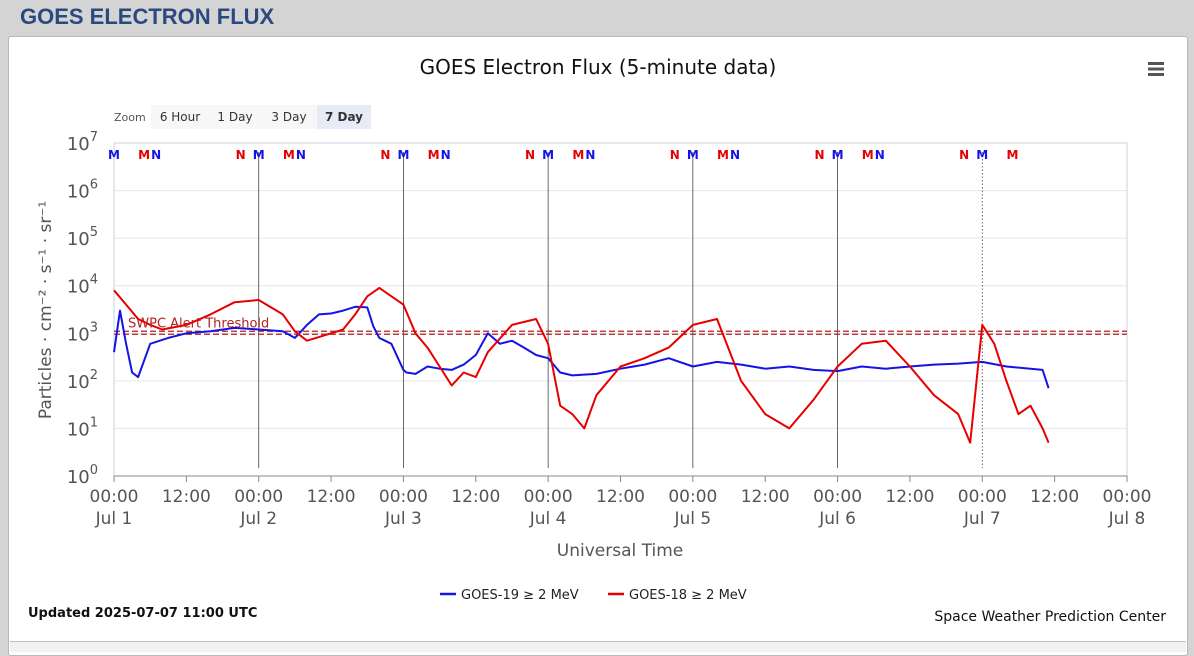 The width and height of the screenshot is (1194, 656). What do you see at coordinates (258, 519) in the screenshot?
I see `x-date-label: Jul 2` at bounding box center [258, 519].